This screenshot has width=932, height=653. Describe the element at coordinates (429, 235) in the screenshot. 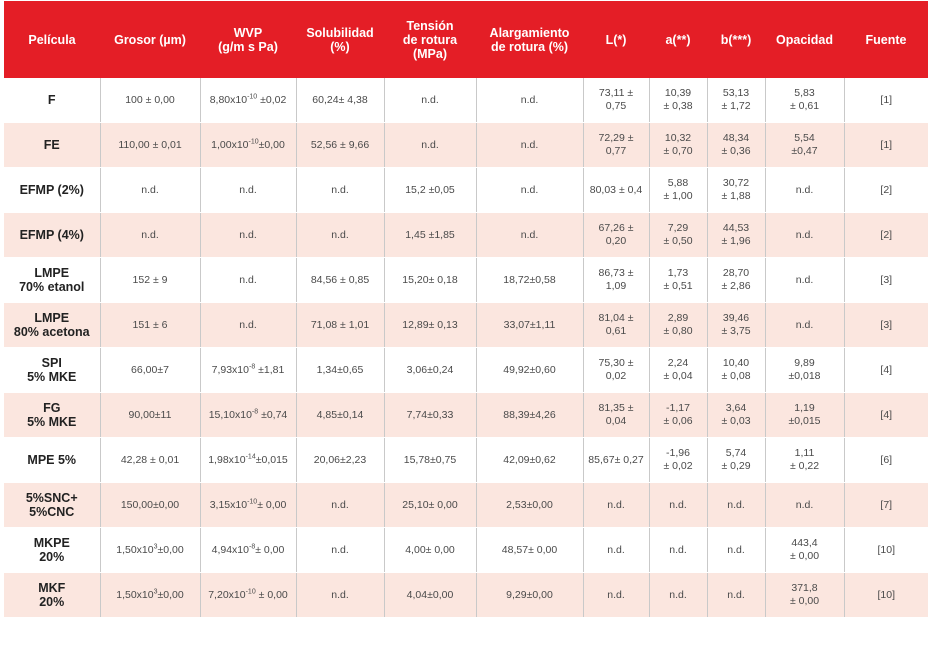

I see `cell-tension: 1,45 ±1,85` at that location.